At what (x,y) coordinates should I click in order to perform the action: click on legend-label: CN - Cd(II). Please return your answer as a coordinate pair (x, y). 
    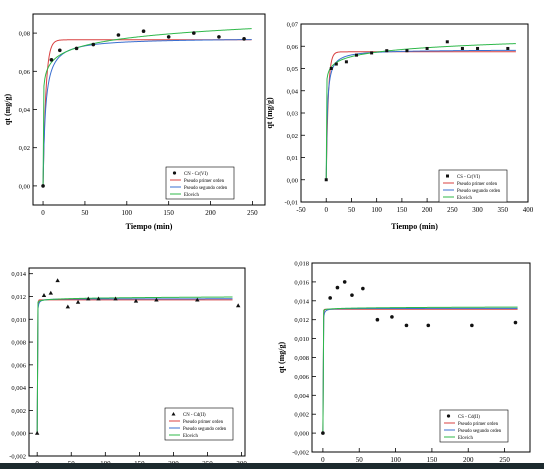
    Looking at the image, I should click on (194, 415).